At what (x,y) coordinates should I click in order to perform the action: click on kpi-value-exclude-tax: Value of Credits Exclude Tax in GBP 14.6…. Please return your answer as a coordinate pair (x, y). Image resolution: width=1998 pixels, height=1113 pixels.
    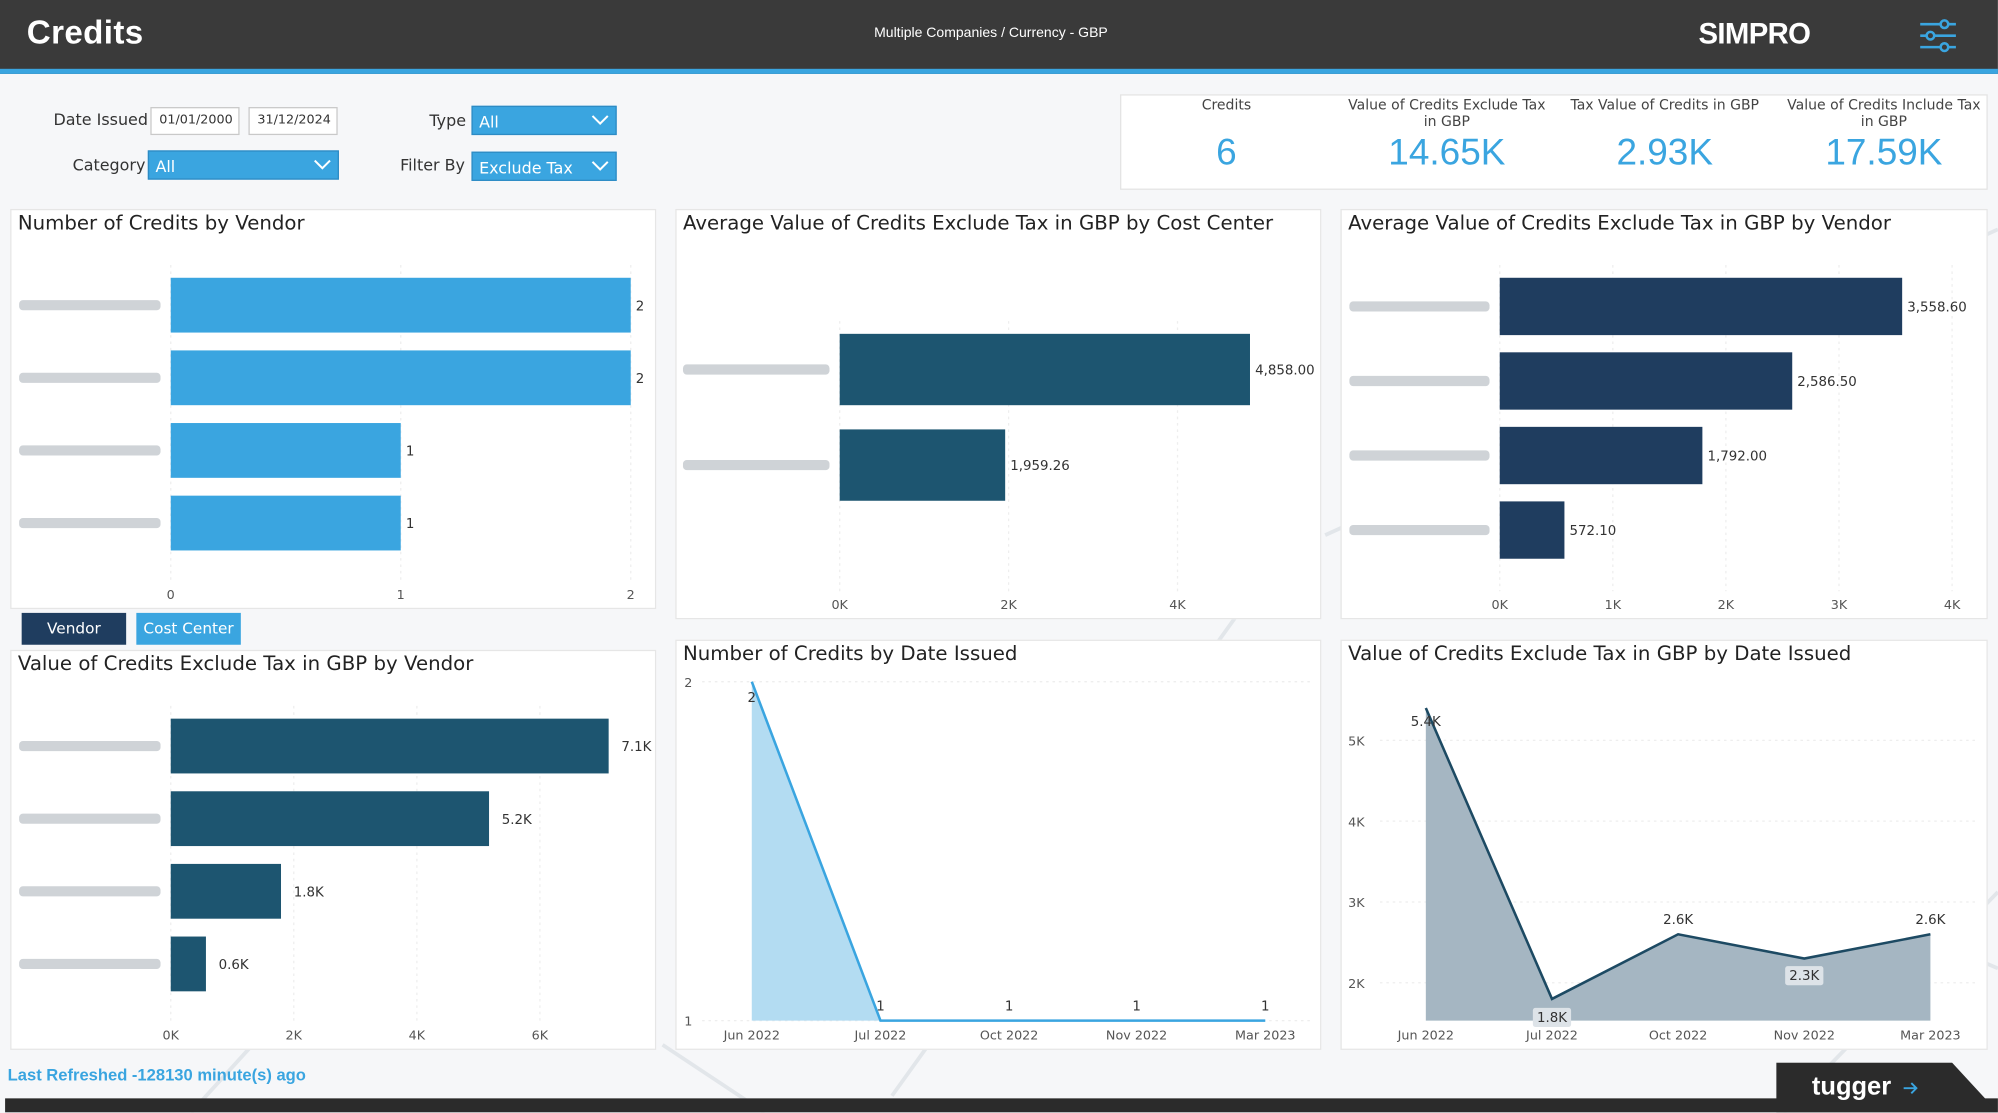
    Looking at the image, I should click on (1447, 135).